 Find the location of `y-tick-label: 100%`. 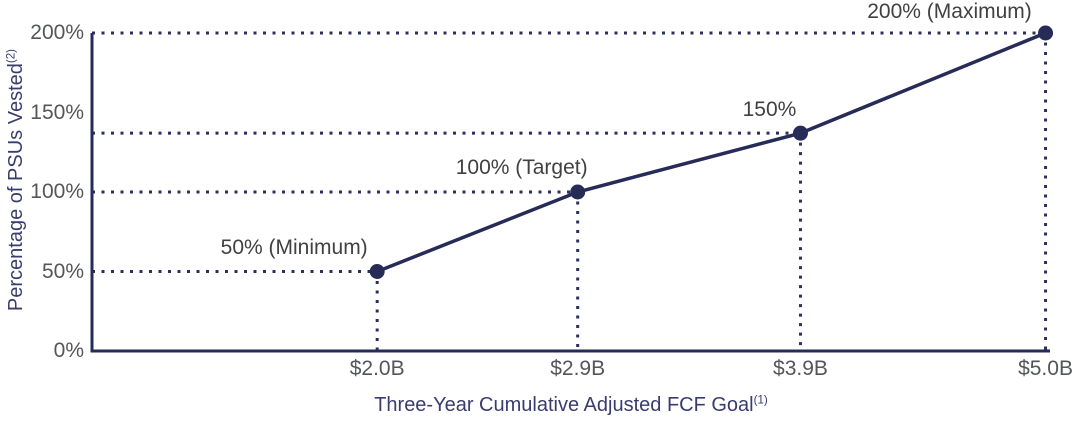

y-tick-label: 100% is located at coordinates (57, 191).